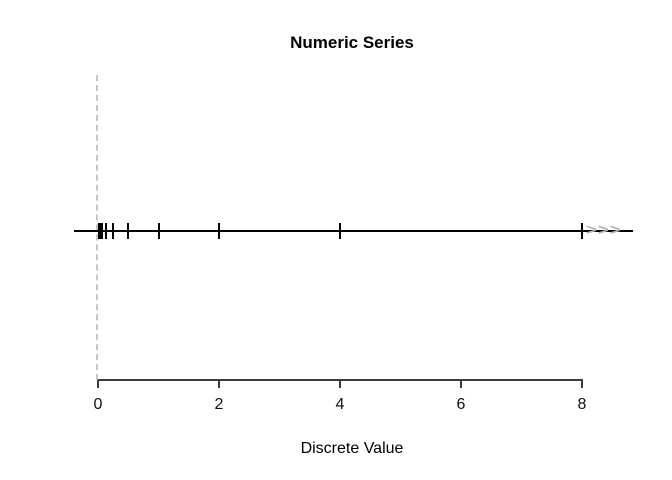 This screenshot has width=672, height=480. What do you see at coordinates (461, 404) in the screenshot?
I see `x-axis-tick-label: 6` at bounding box center [461, 404].